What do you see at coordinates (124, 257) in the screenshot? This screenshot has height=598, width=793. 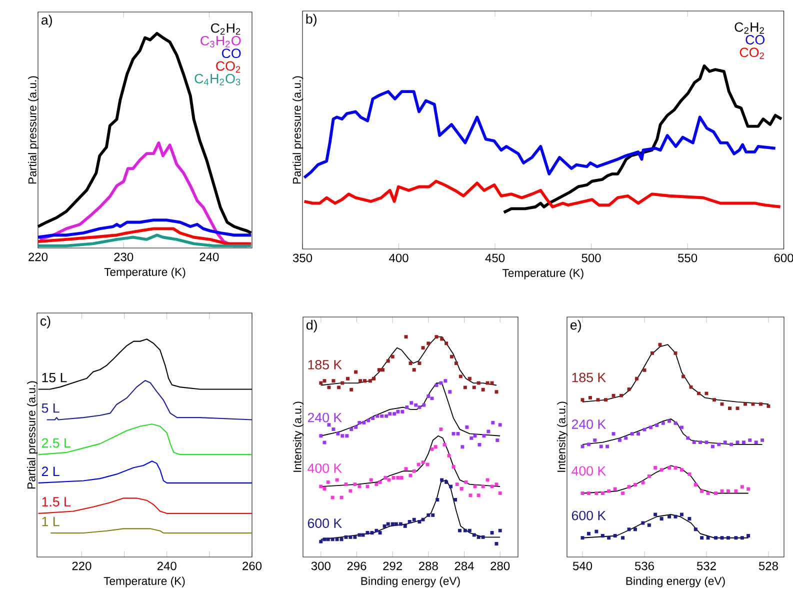 I see `x-tick-label: 230` at bounding box center [124, 257].